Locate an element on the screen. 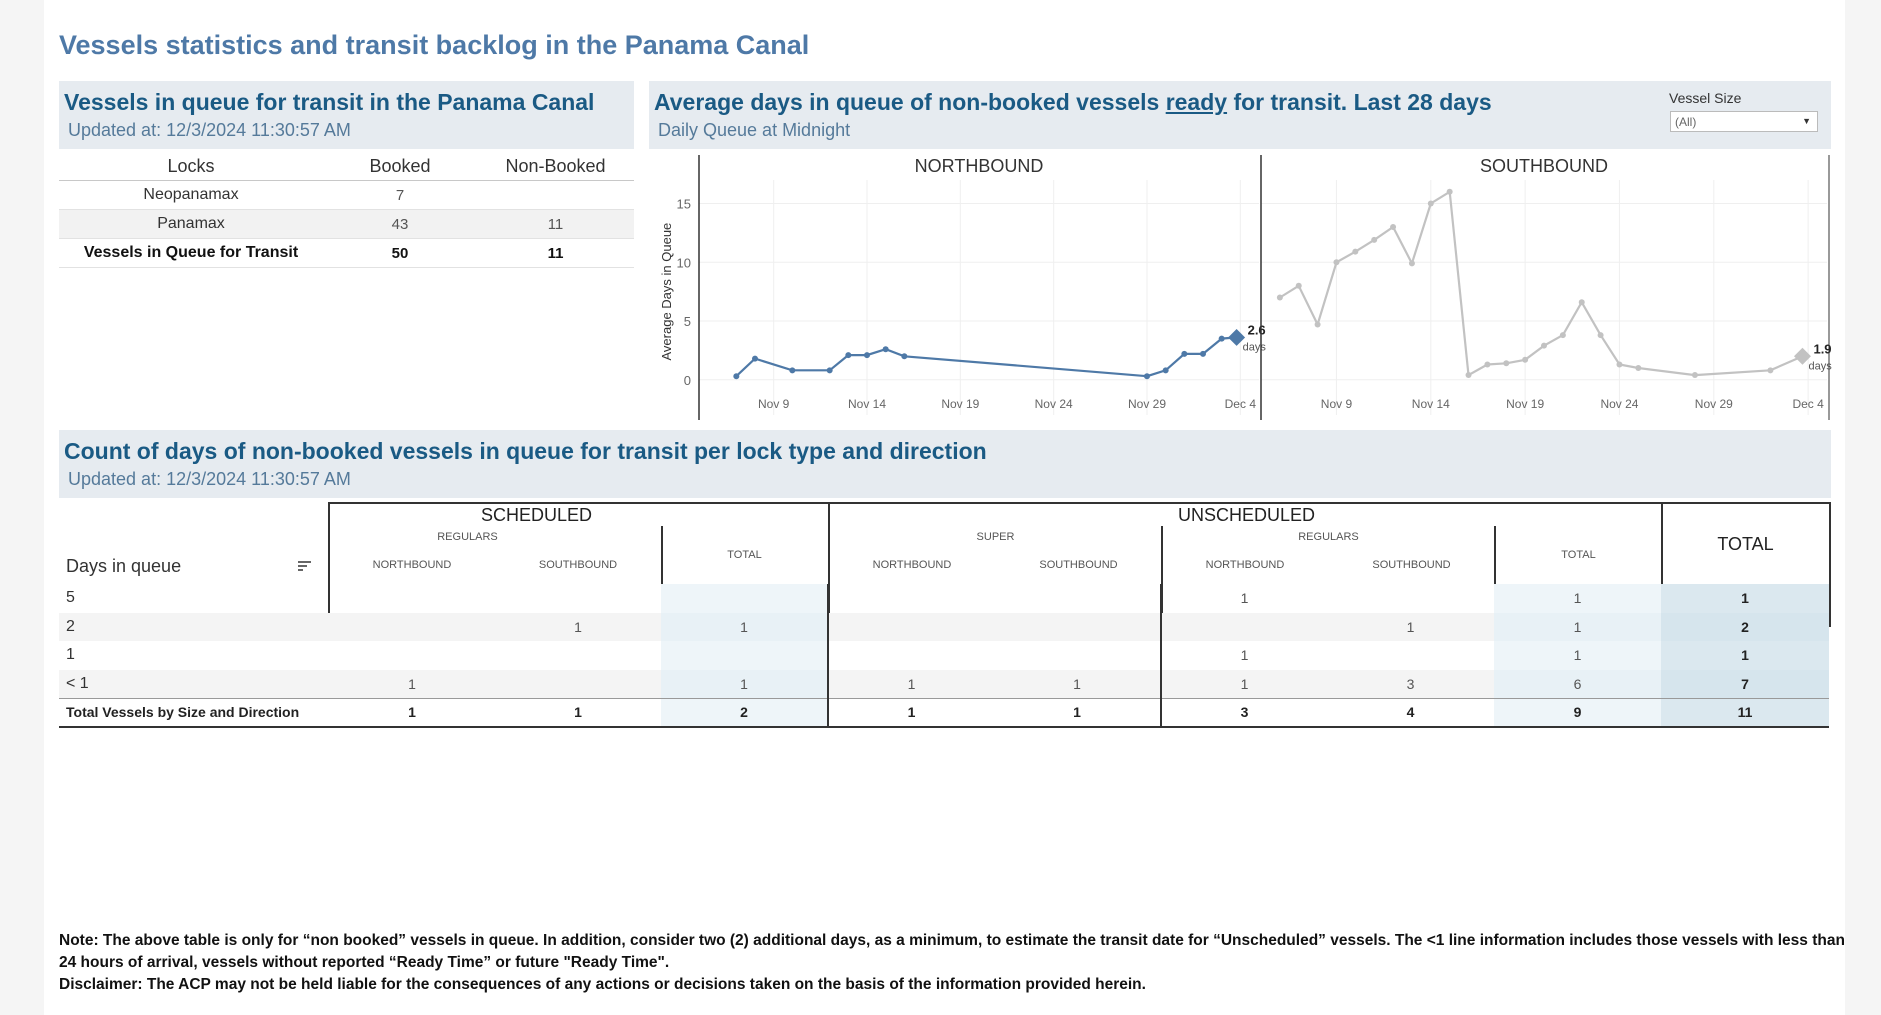  y-tick-label: 0 is located at coordinates (687, 380).